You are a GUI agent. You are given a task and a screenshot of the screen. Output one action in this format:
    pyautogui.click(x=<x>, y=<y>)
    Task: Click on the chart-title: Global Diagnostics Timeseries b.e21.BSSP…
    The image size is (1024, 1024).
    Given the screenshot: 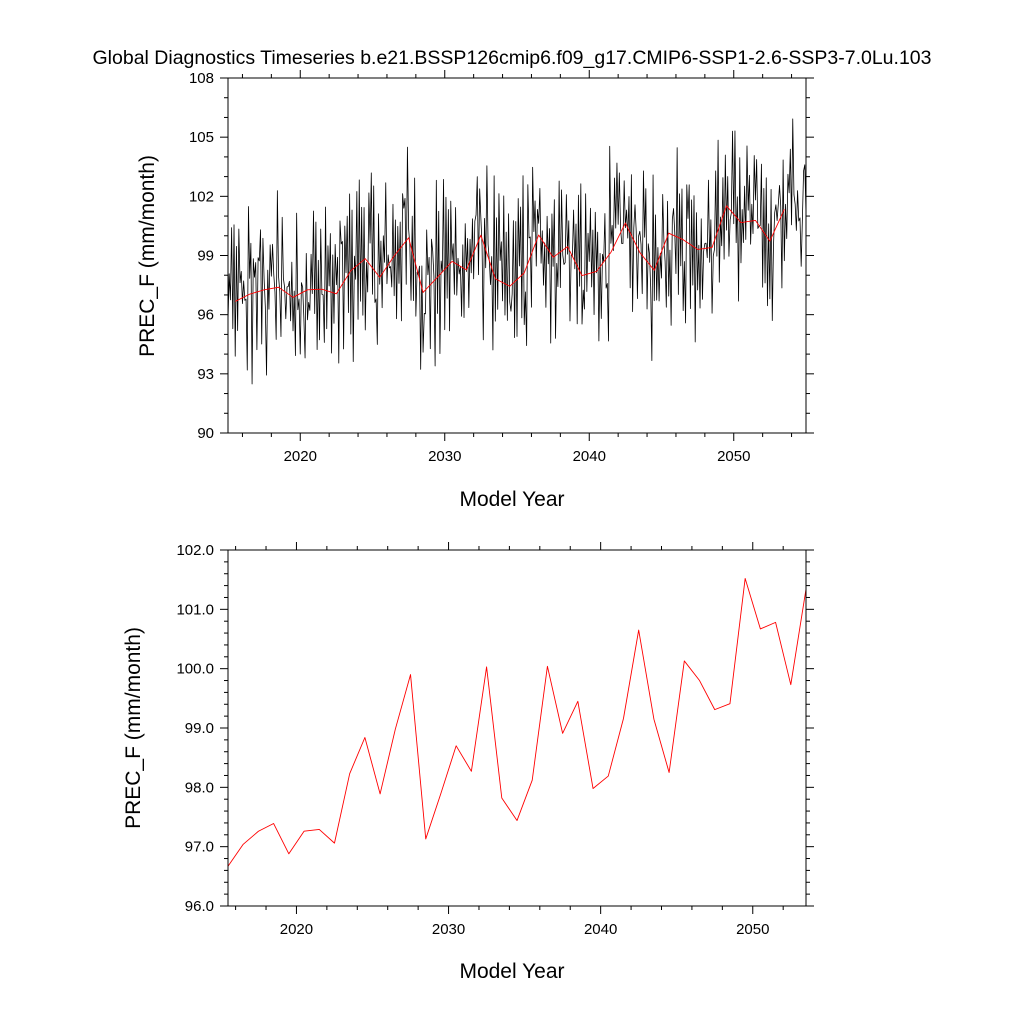 What is the action you would take?
    pyautogui.click(x=512, y=58)
    